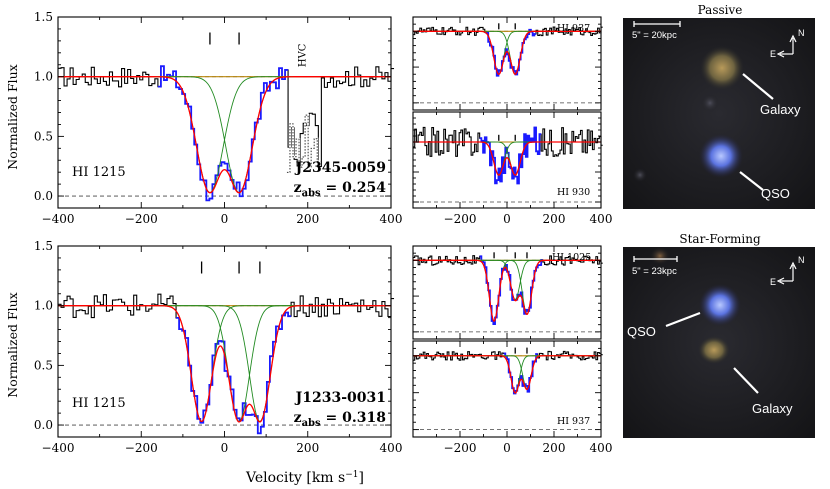  I want to click on image-panel-passive: Passive 5" = 20kpc N E Galaxy QSO, so click(719, 106).